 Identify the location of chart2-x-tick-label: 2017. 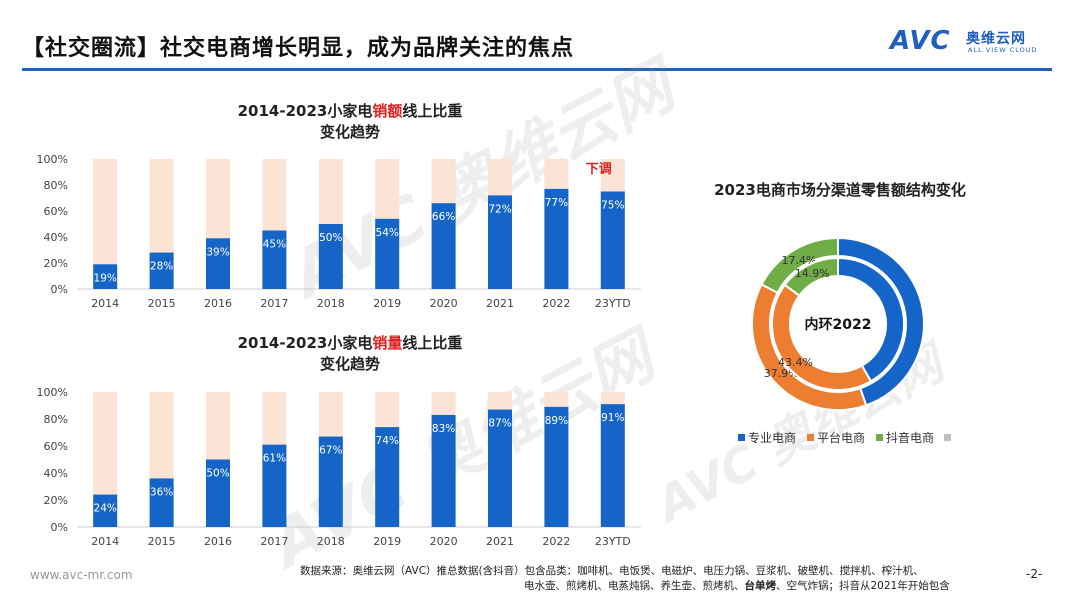
(274, 541).